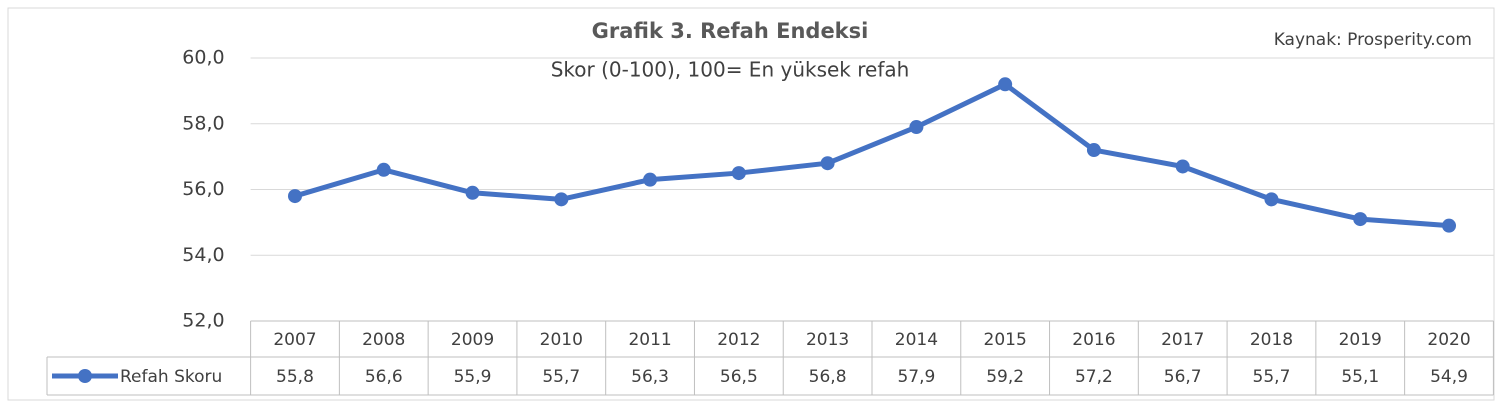  What do you see at coordinates (1449, 377) in the screenshot?
I see `table-value: 54,9` at bounding box center [1449, 377].